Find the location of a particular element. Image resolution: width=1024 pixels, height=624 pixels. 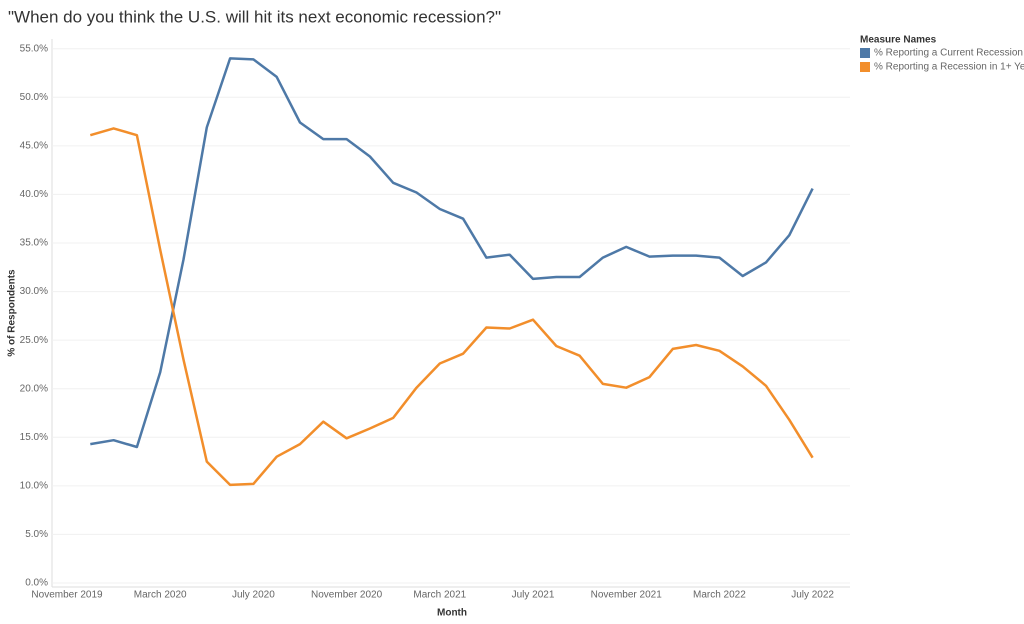

y-axis-title: % of Respondents is located at coordinates (12, 313).